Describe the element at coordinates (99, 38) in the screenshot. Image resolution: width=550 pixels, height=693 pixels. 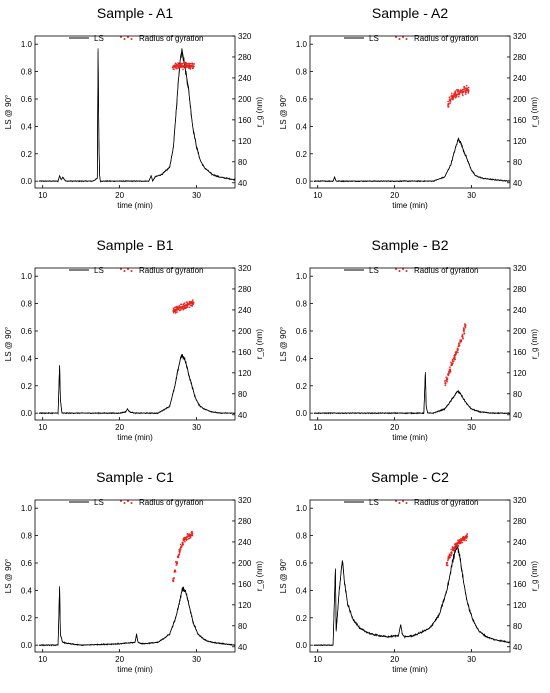
I see `legend-ls-label: LS` at that location.